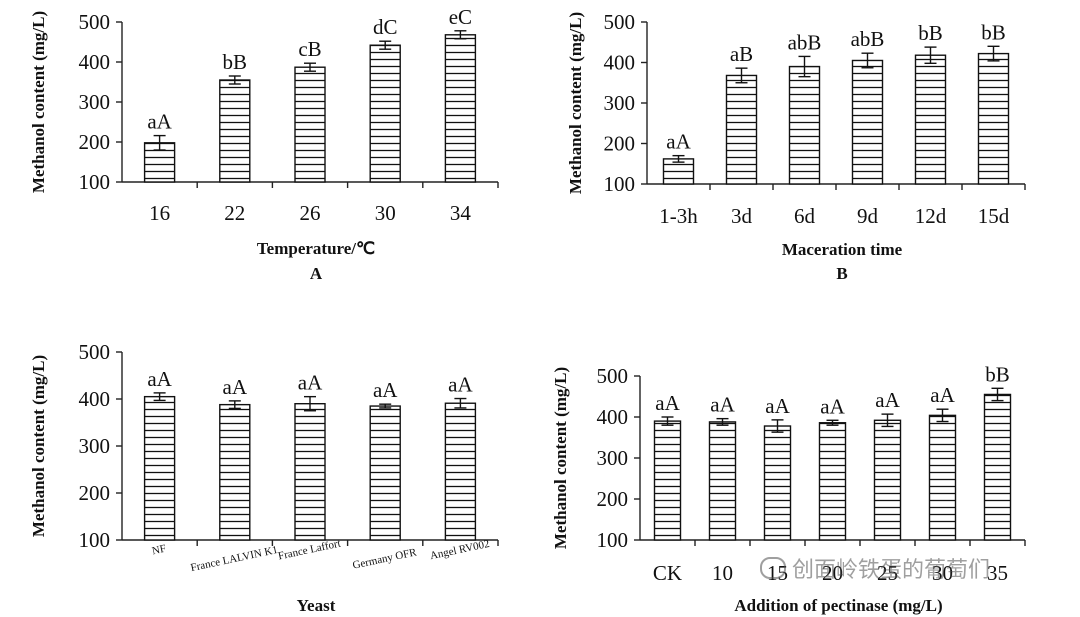 Image resolution: width=1080 pixels, height=617 pixels. I want to click on significance-label: cB, so click(309, 49).